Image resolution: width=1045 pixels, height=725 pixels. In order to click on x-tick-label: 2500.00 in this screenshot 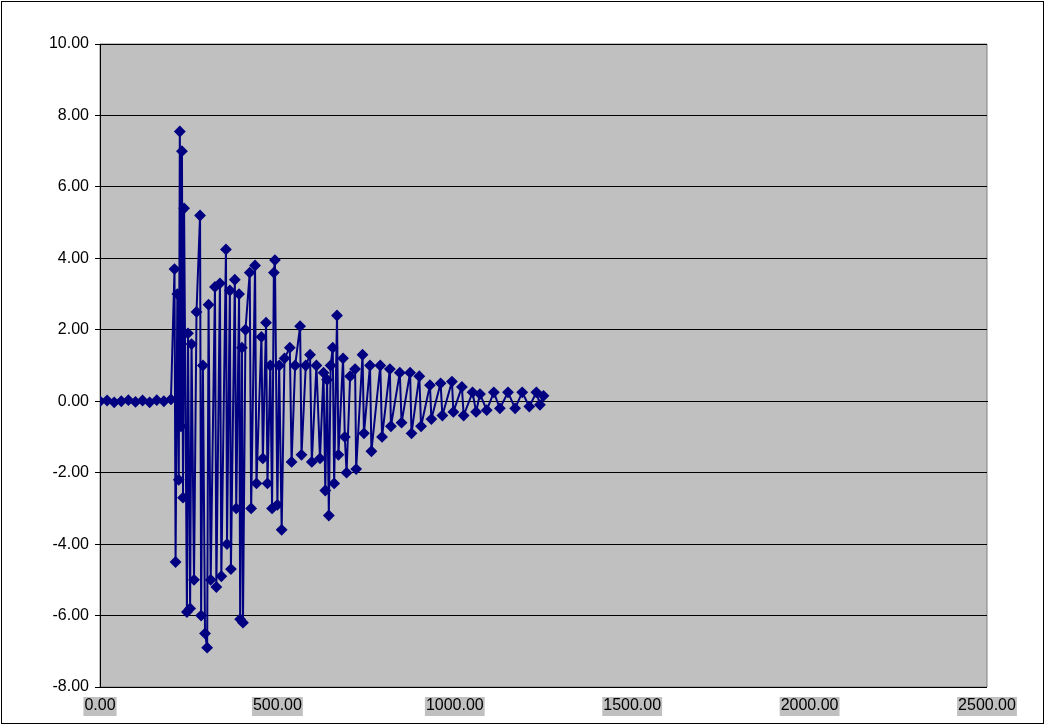, I will do `click(987, 705)`.